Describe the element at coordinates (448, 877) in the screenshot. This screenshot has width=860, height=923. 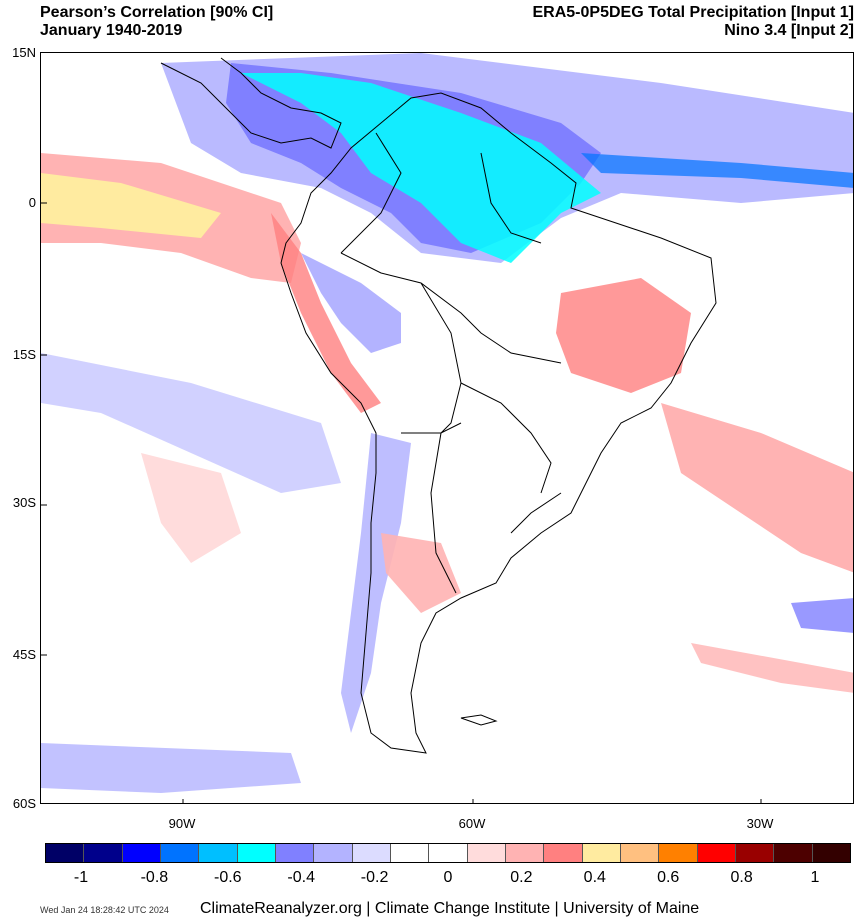
I see `colorbar-label: 0` at that location.